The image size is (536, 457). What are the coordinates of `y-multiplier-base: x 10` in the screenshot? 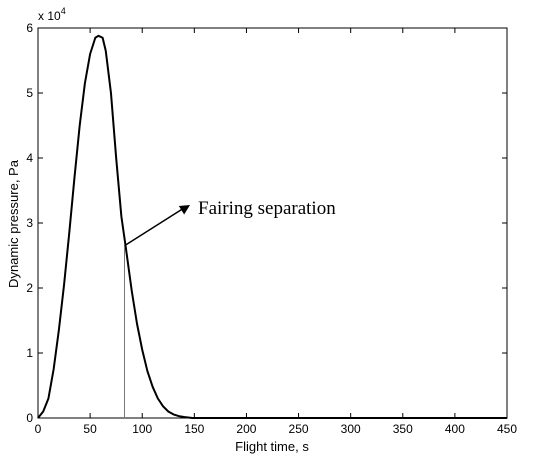 It's located at (49, 16).